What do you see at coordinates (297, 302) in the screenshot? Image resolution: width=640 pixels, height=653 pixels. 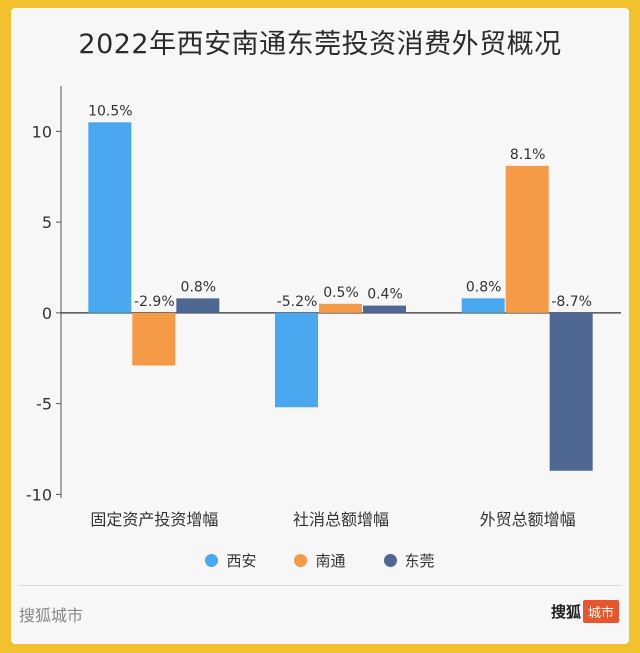 I see `data-label: -5.2%` at bounding box center [297, 302].